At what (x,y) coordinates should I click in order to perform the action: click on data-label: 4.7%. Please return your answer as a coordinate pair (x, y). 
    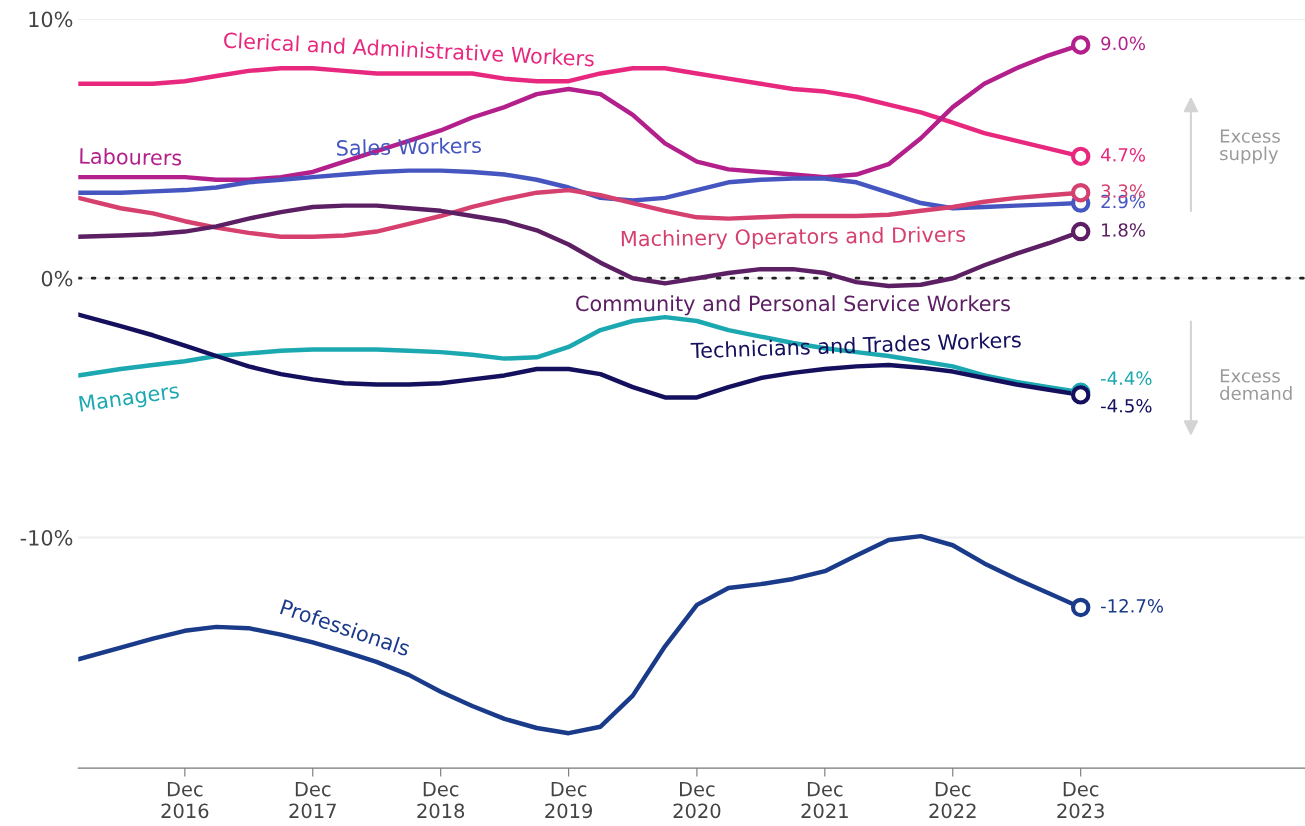
    Looking at the image, I should click on (1123, 154).